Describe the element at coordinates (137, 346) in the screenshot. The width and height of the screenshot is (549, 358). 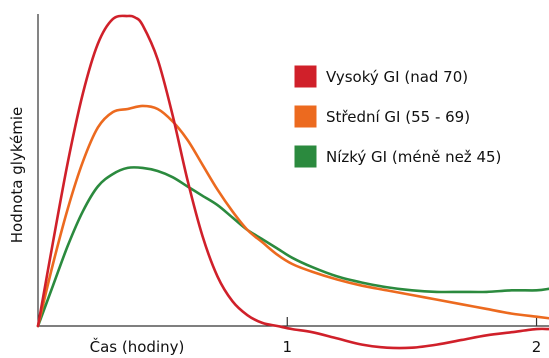
I see `x-axis-title: Čas (hodiny)` at that location.